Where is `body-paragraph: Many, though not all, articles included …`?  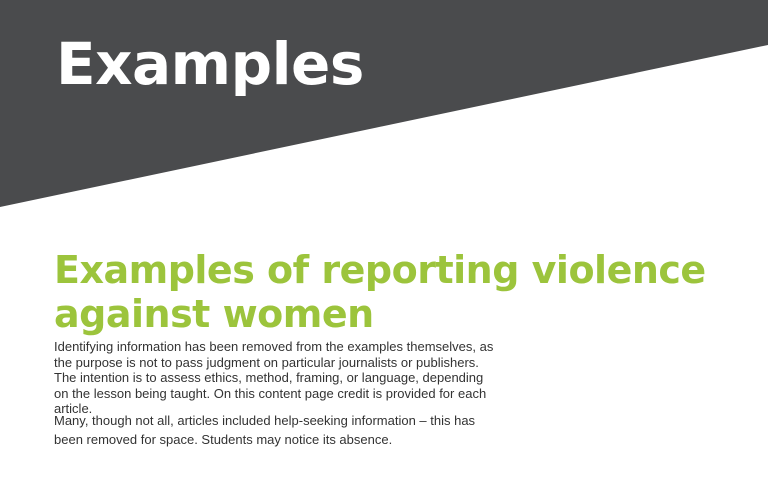
body-paragraph: Many, though not all, articles included … is located at coordinates (265, 430).